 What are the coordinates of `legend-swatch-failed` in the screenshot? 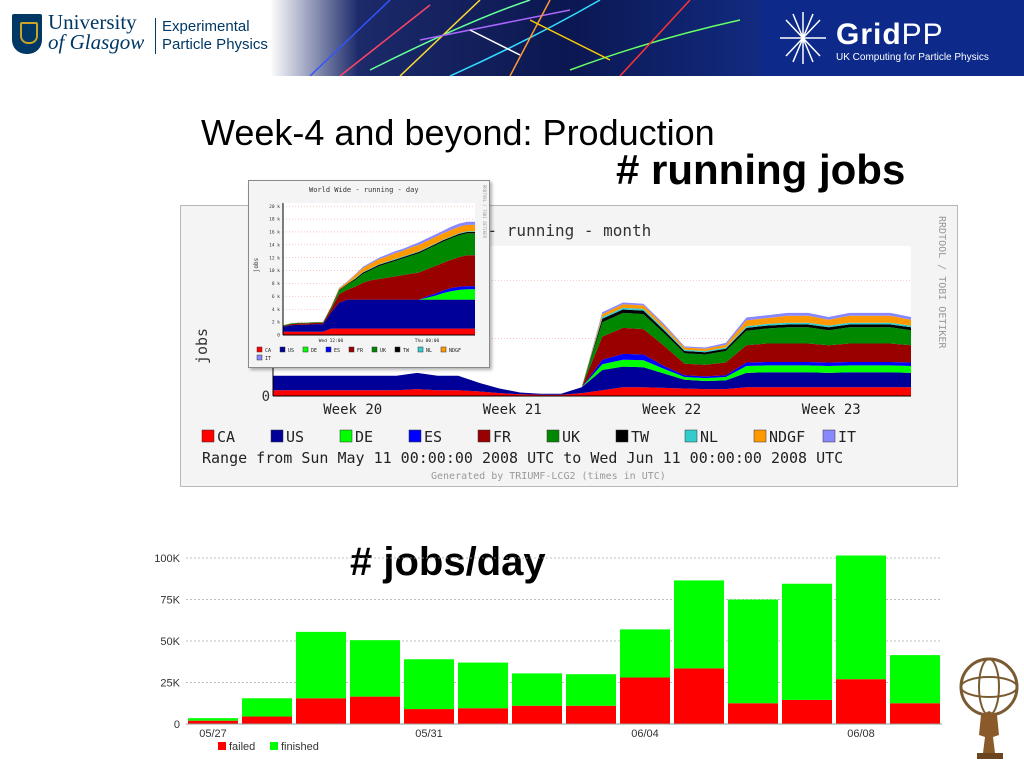 It's located at (222, 746).